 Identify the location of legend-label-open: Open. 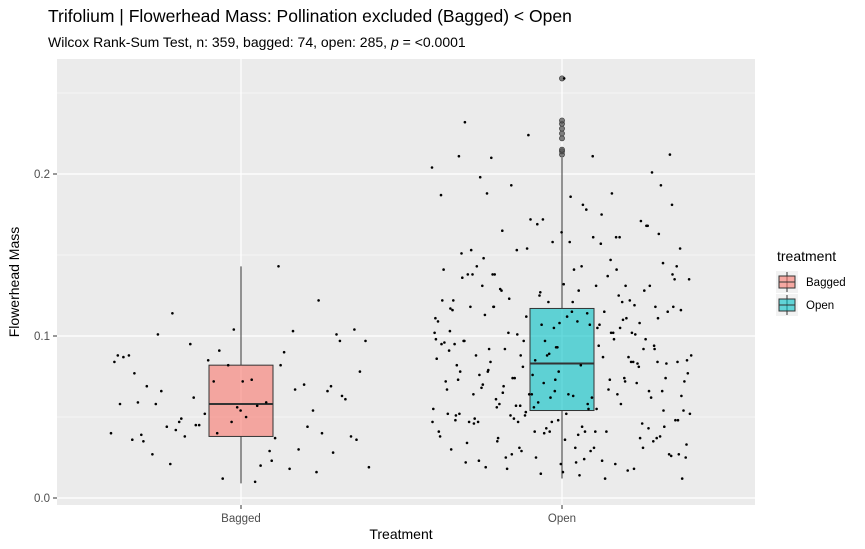
(820, 306).